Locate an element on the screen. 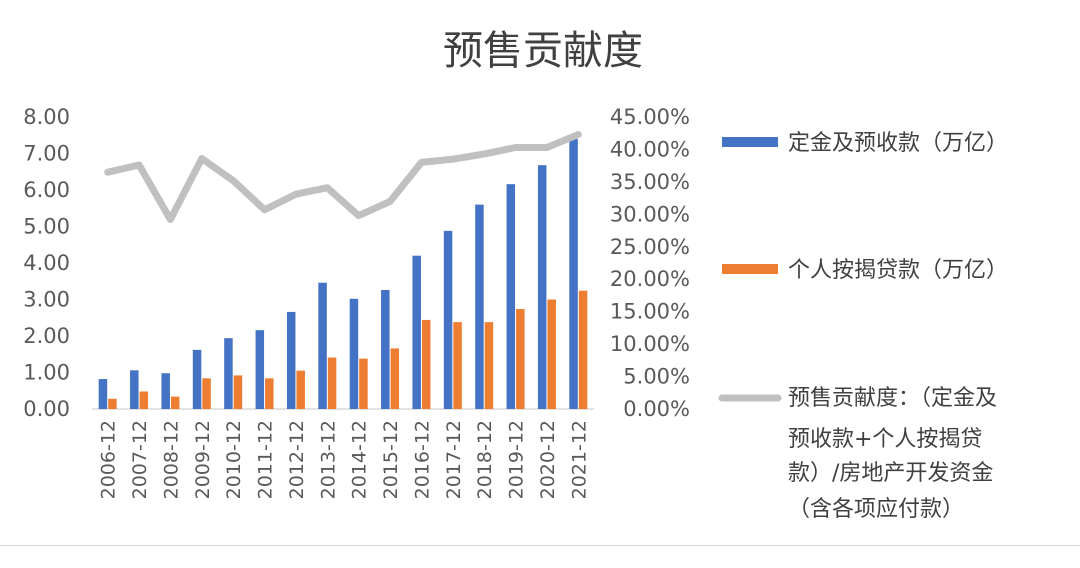  right-y-tick-label: 35.00% is located at coordinates (650, 182).